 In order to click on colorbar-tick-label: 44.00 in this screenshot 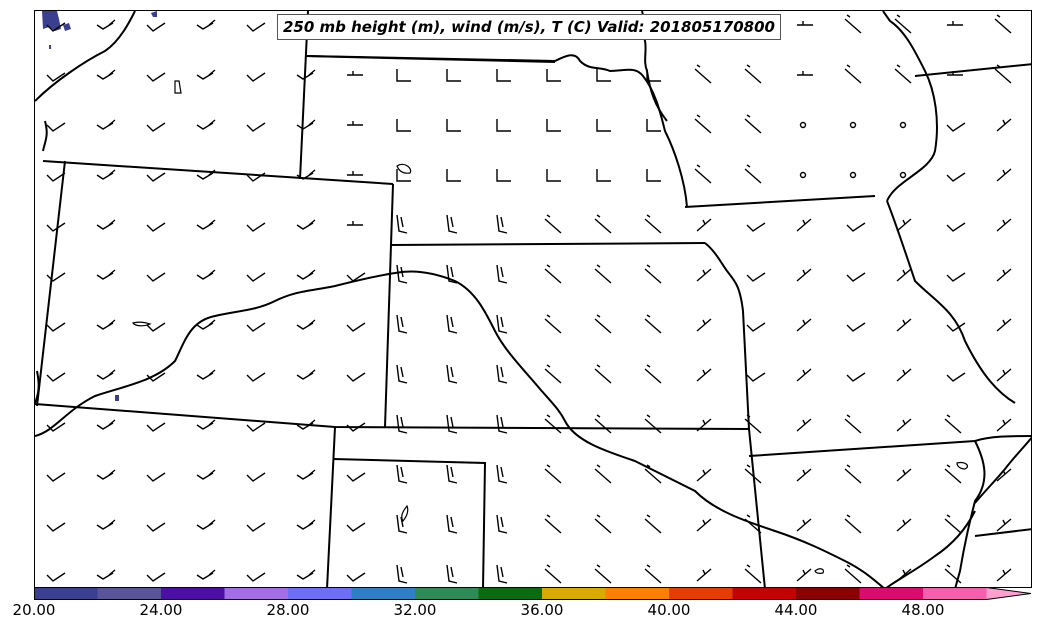, I will do `click(796, 610)`.